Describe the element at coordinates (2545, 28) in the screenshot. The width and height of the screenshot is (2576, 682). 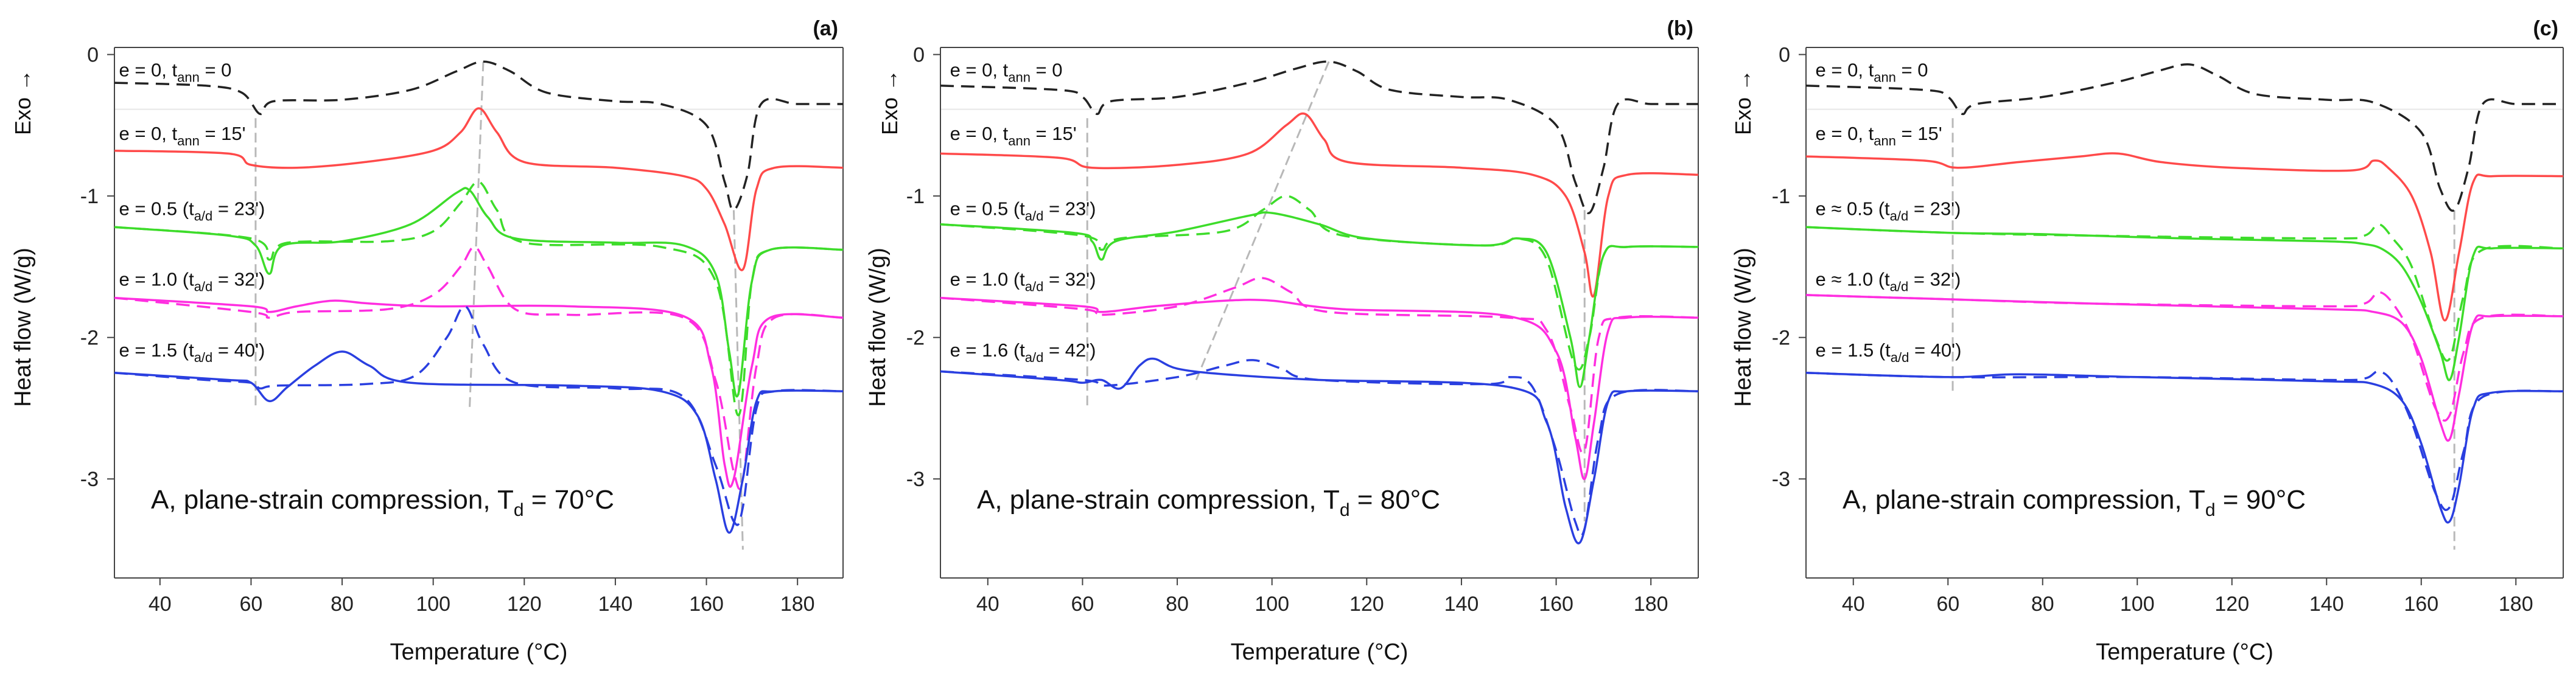
I see `panel-label: (c)` at that location.